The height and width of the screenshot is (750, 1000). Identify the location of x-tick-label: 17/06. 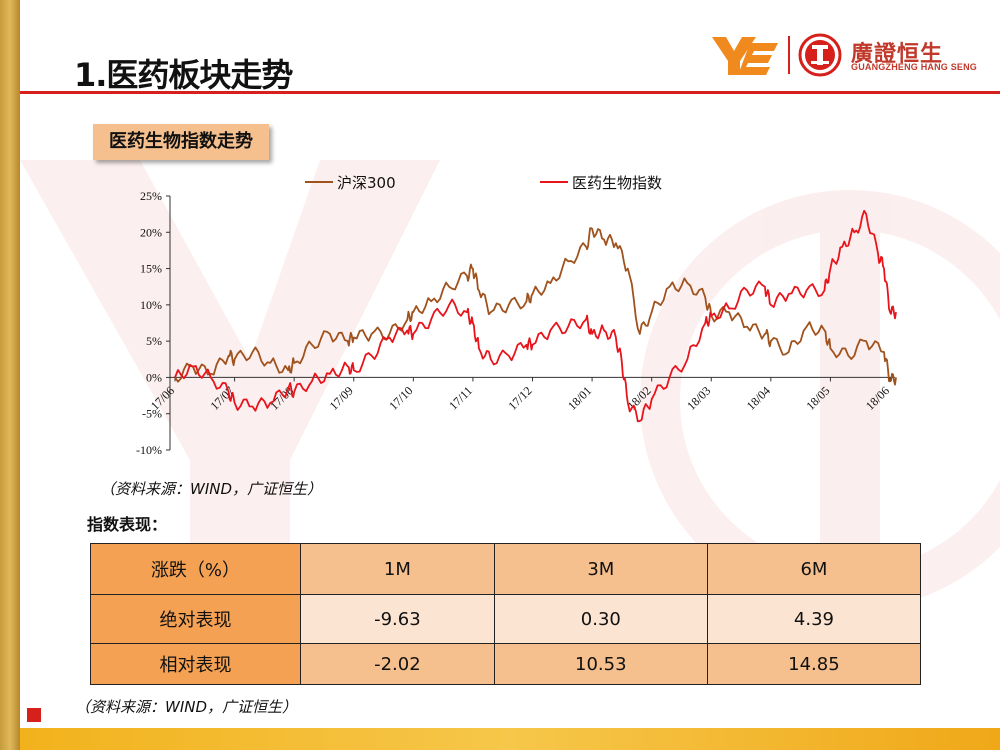
(162, 398).